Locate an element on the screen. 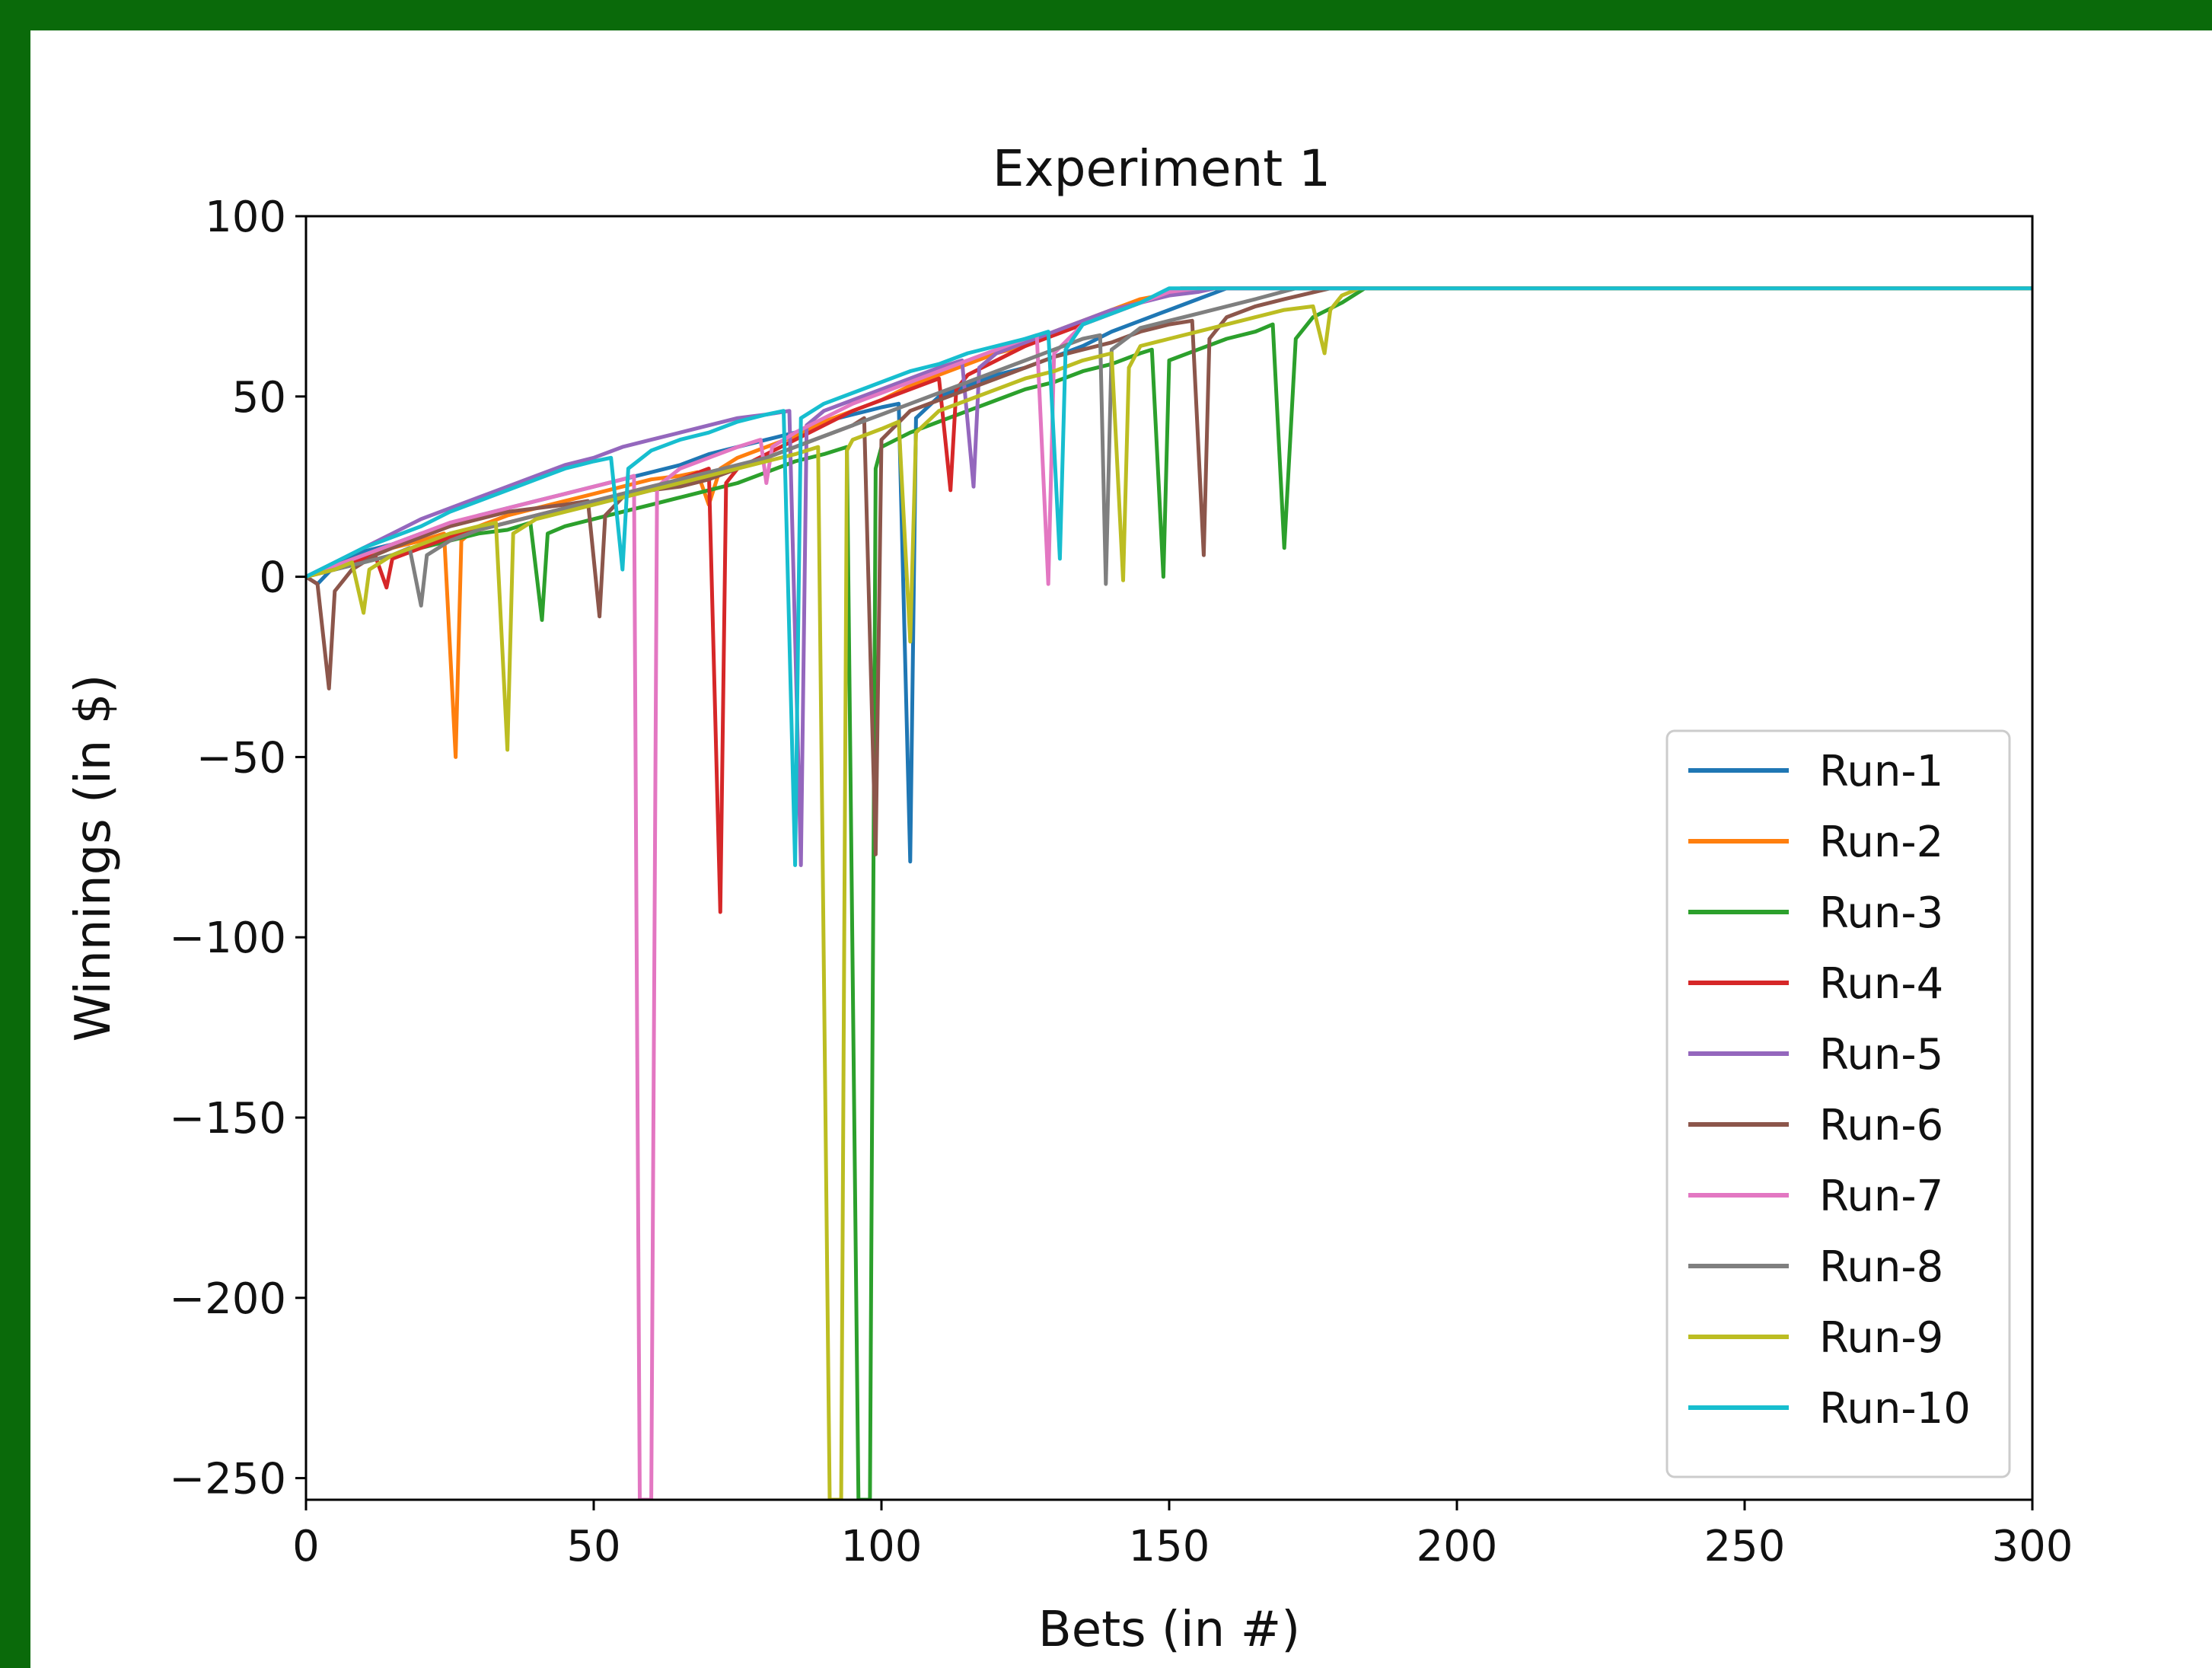  legend-entry: Run-9 is located at coordinates (1815, 1338).